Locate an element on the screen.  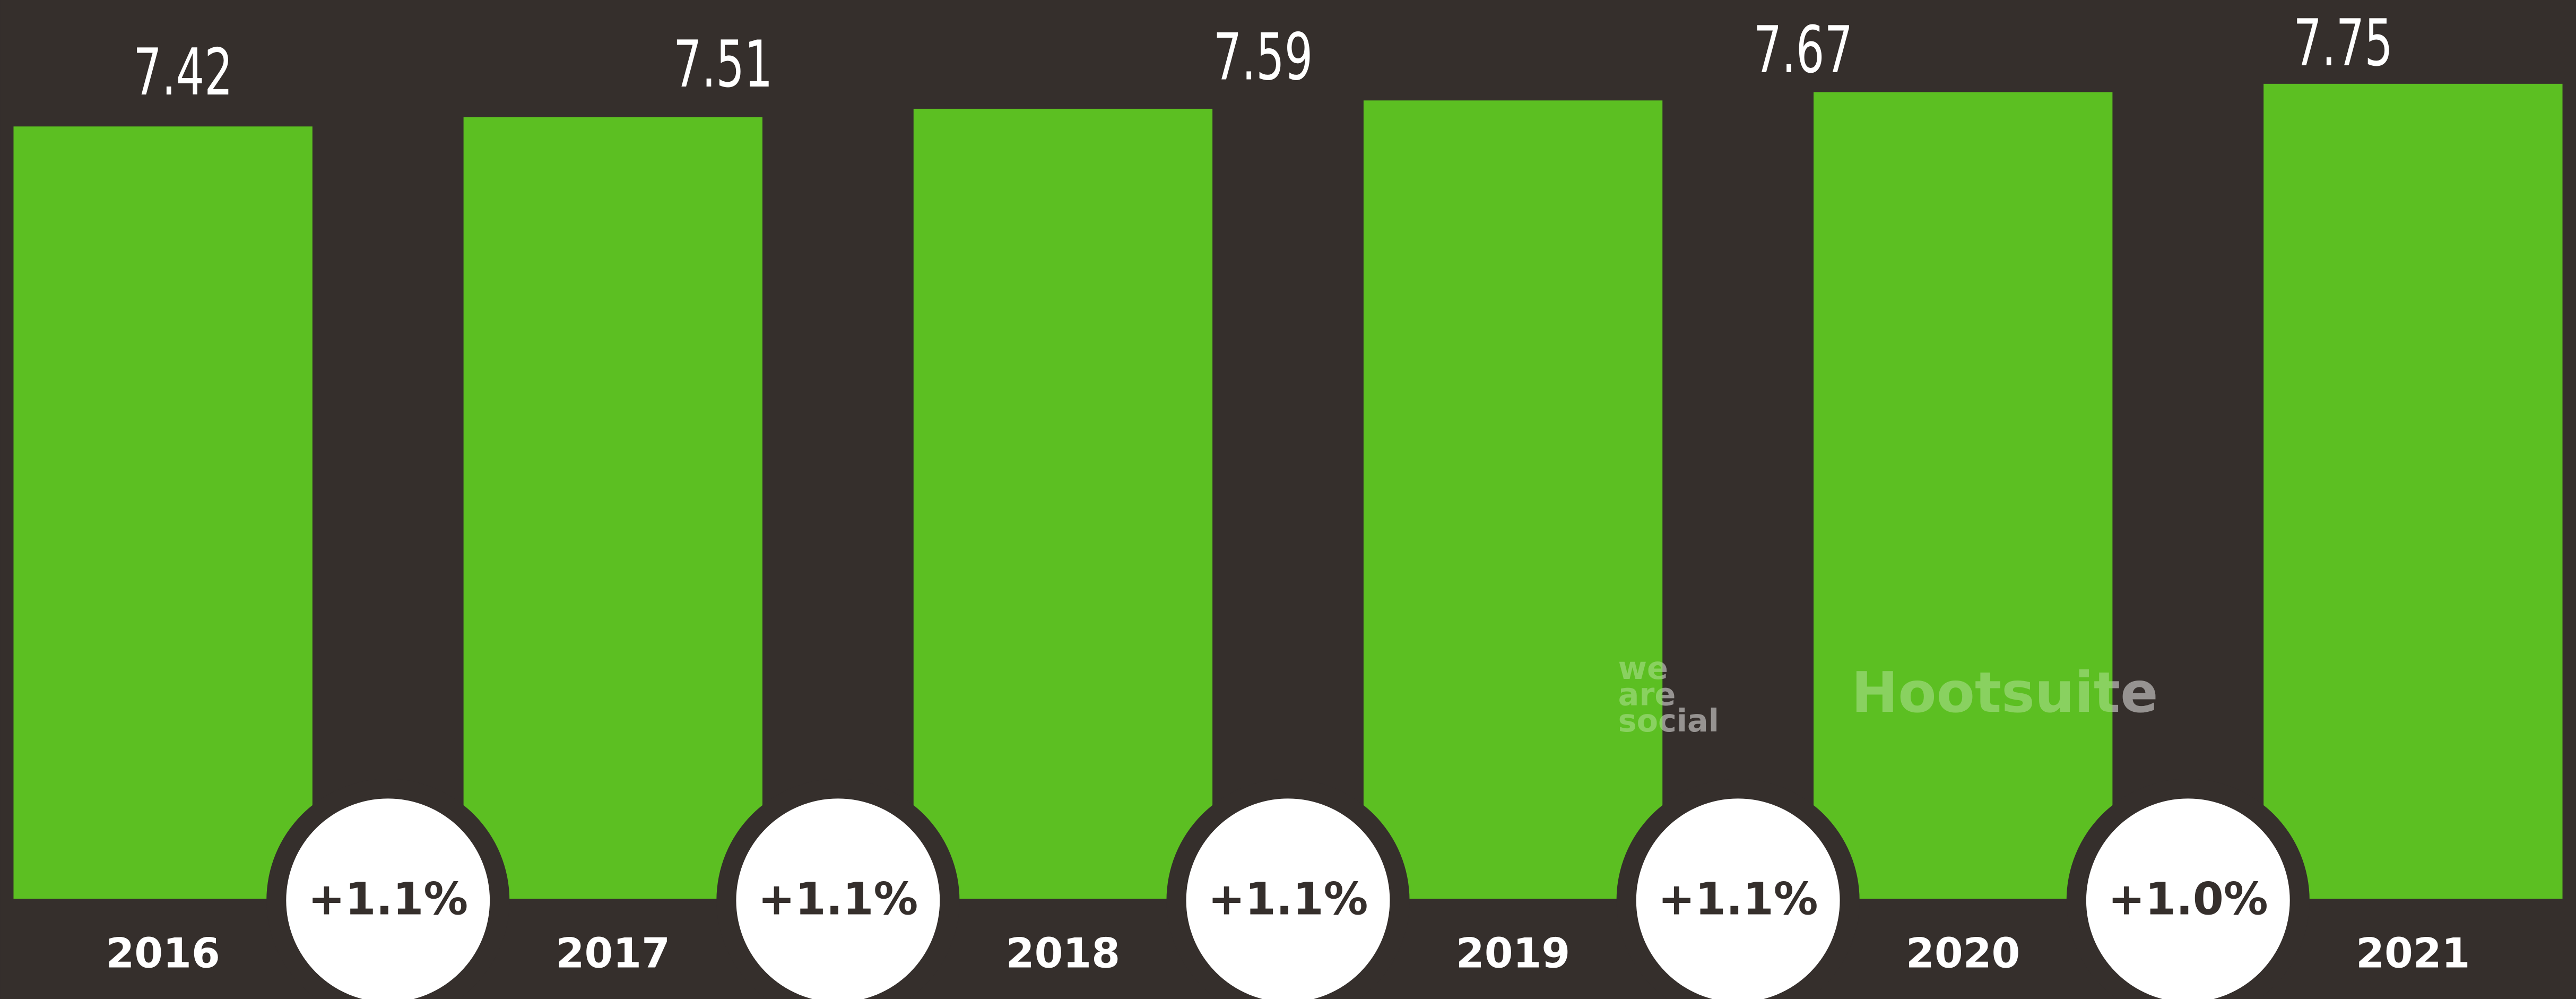
x-tick-label: 2017 is located at coordinates (613, 954).